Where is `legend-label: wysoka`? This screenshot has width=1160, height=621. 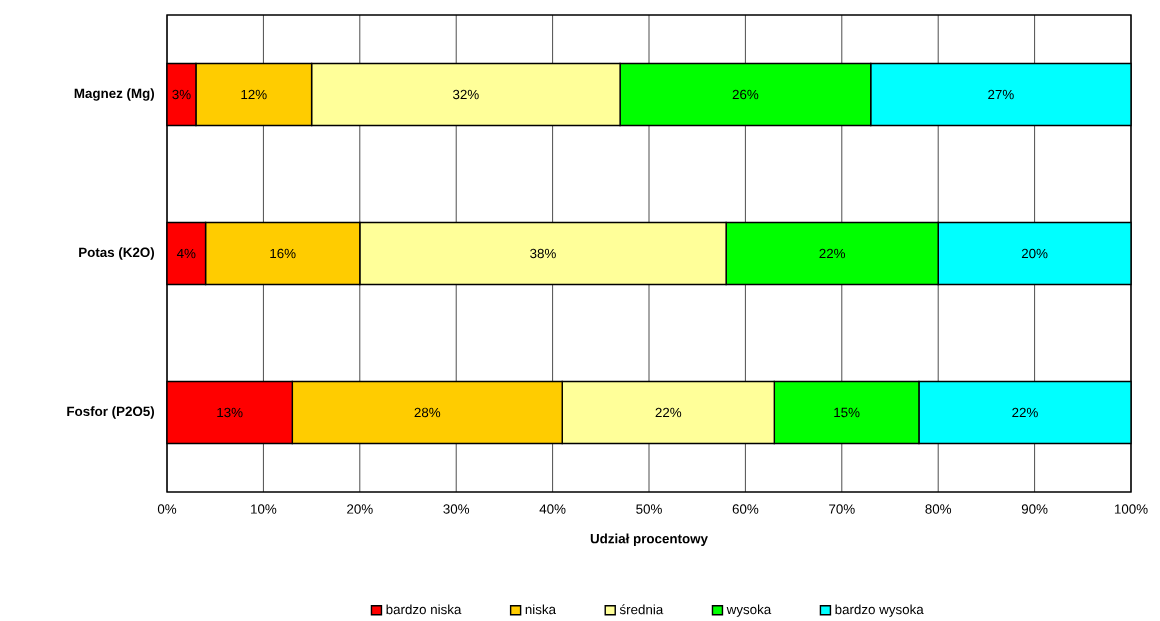 legend-label: wysoka is located at coordinates (749, 610).